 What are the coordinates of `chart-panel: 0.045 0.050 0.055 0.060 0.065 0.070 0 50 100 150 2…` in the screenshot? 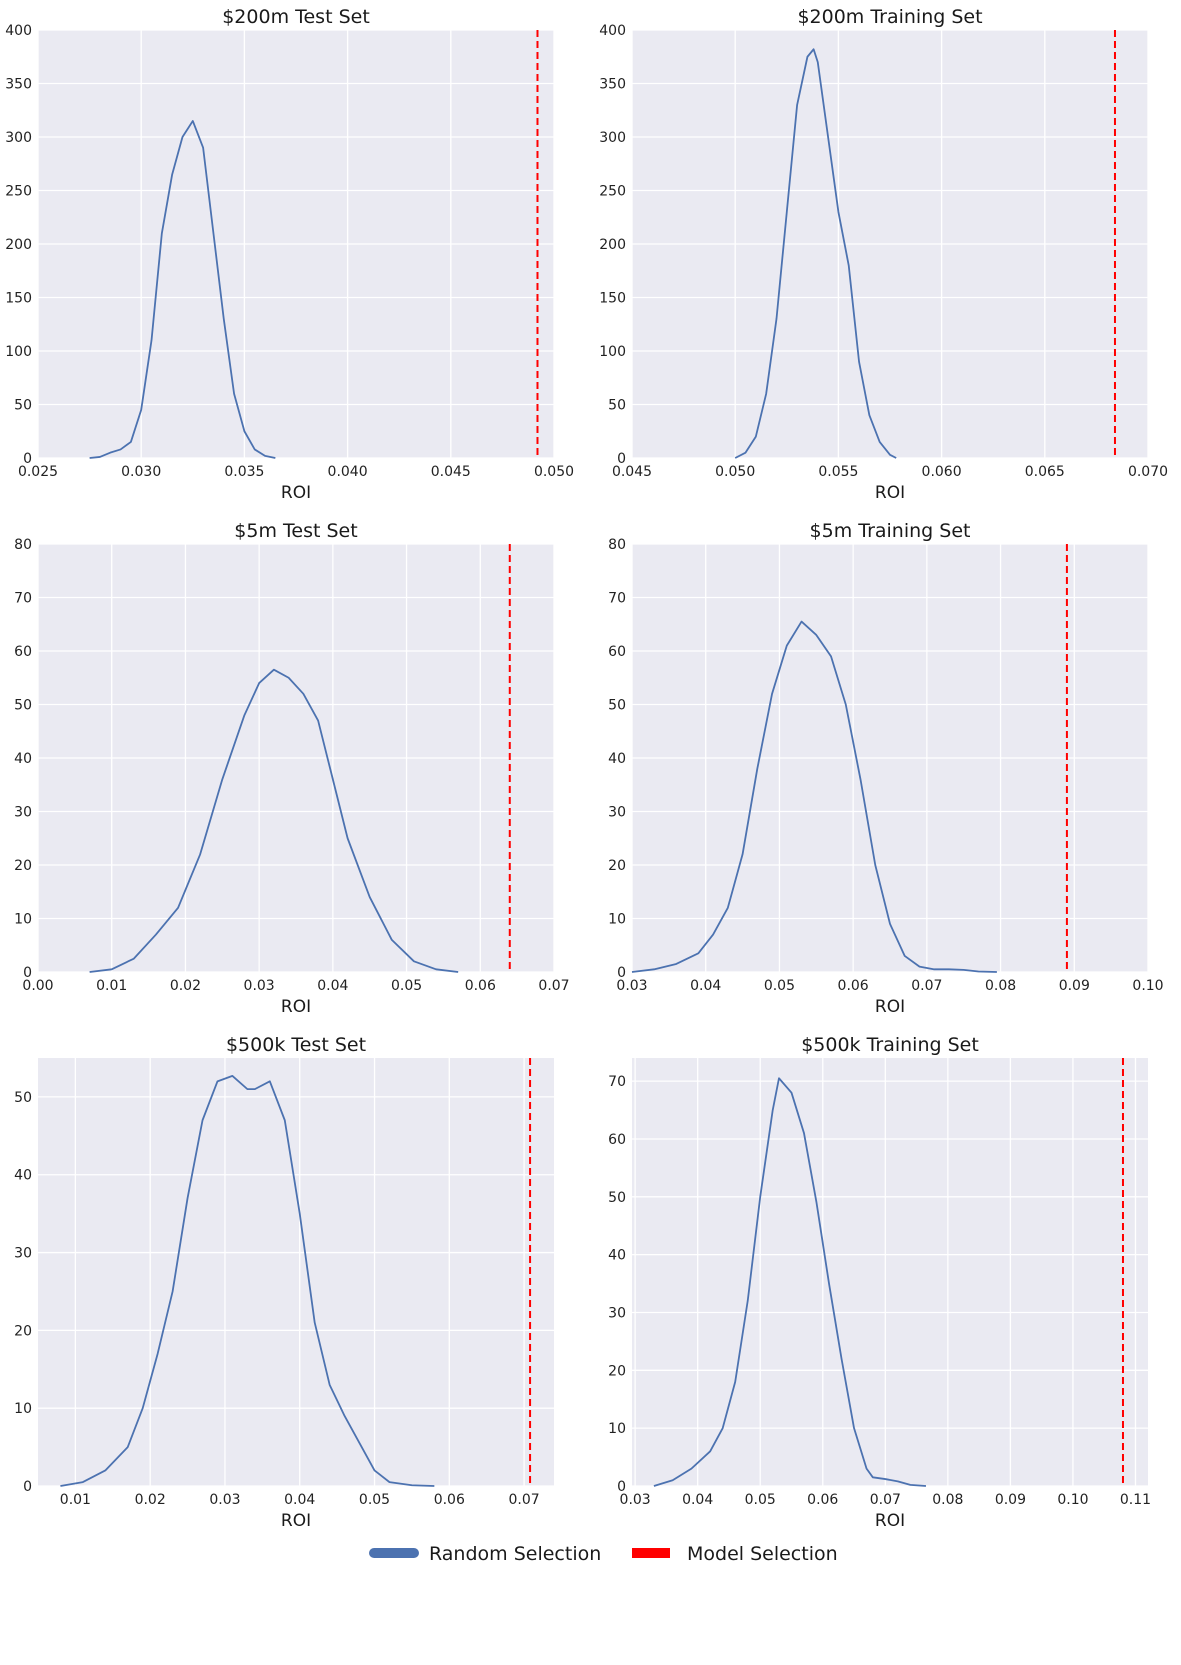 It's located at (883, 254).